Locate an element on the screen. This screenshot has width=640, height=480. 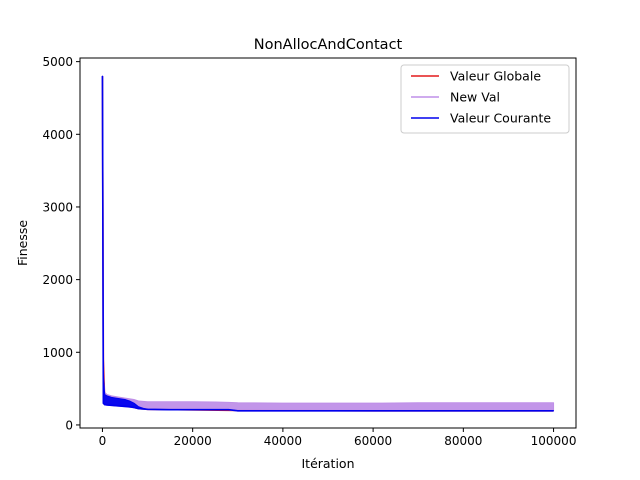
chart-title: NonAllocAndContact is located at coordinates (328, 45).